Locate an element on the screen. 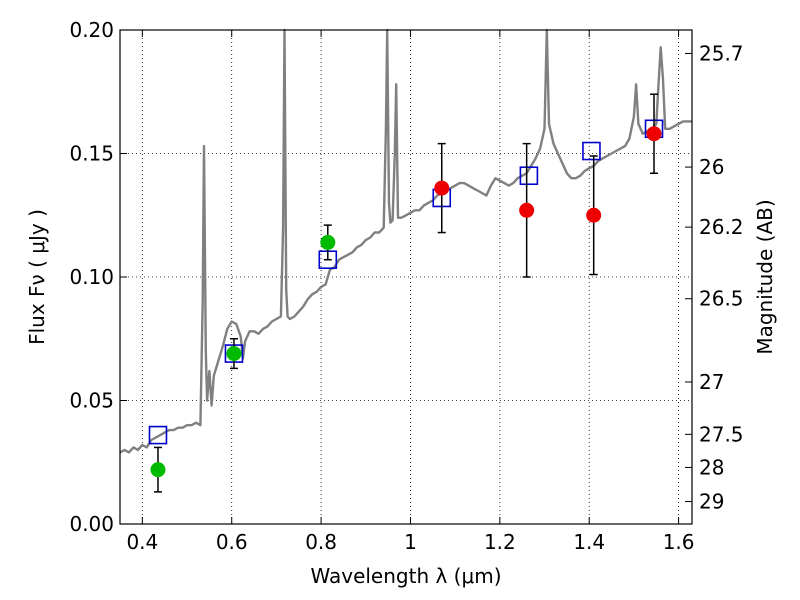  y-tick-label: 0.05 is located at coordinates (91, 401).